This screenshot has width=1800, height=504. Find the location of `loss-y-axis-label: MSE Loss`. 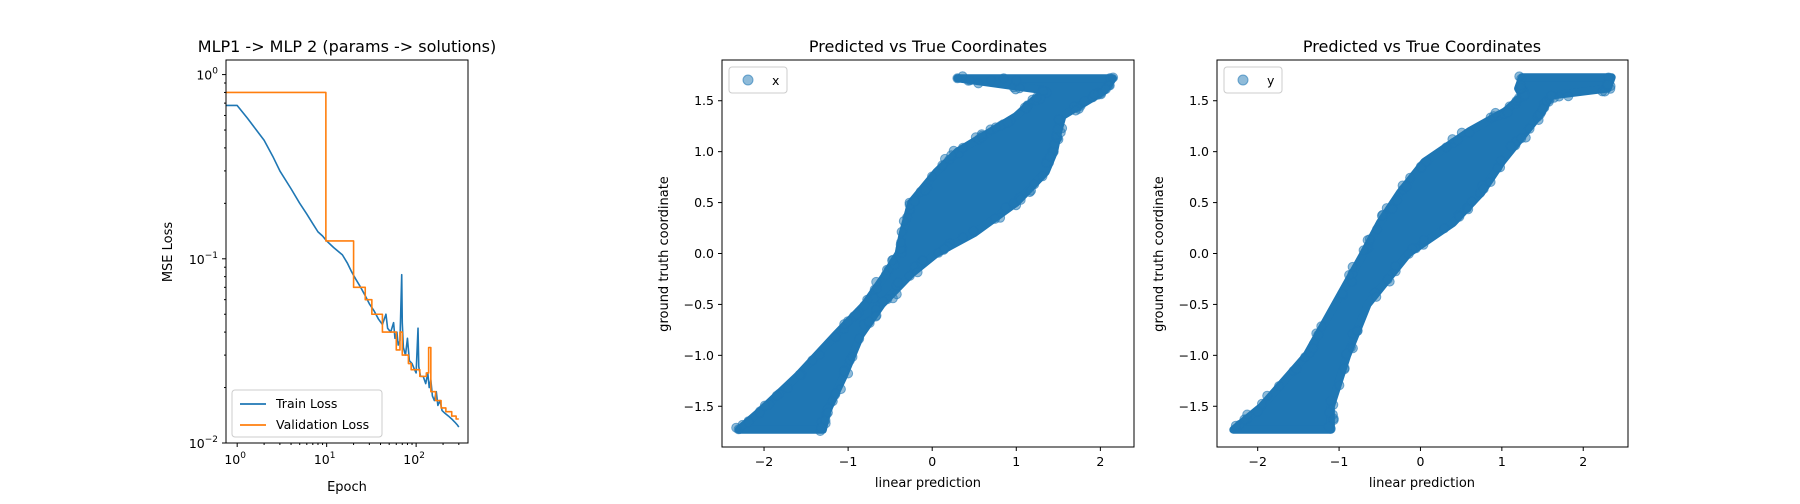

loss-y-axis-label: MSE Loss is located at coordinates (168, 252).